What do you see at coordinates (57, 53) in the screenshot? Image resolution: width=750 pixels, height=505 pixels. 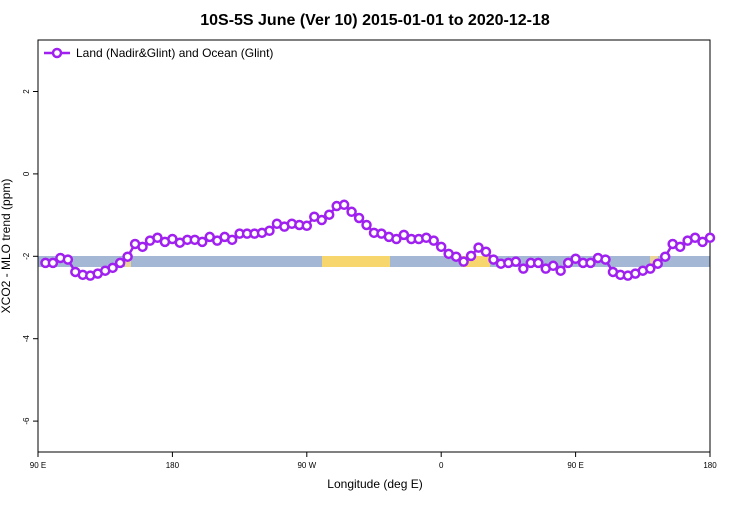 I see `legend-marker` at bounding box center [57, 53].